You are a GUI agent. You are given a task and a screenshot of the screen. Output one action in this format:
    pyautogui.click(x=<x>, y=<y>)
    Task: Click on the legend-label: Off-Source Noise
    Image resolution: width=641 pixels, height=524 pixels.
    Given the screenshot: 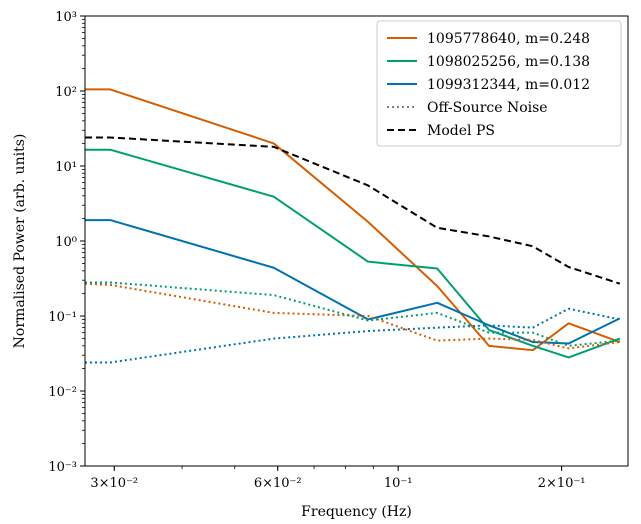 What is the action you would take?
    pyautogui.click(x=487, y=108)
    